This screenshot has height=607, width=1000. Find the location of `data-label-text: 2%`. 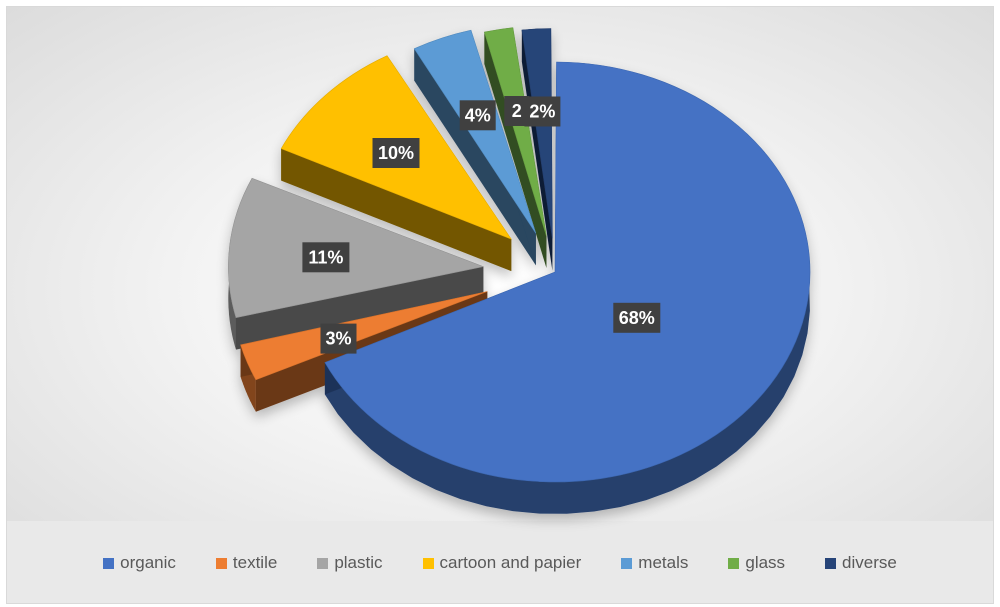

data-label-text: 2% is located at coordinates (542, 112).